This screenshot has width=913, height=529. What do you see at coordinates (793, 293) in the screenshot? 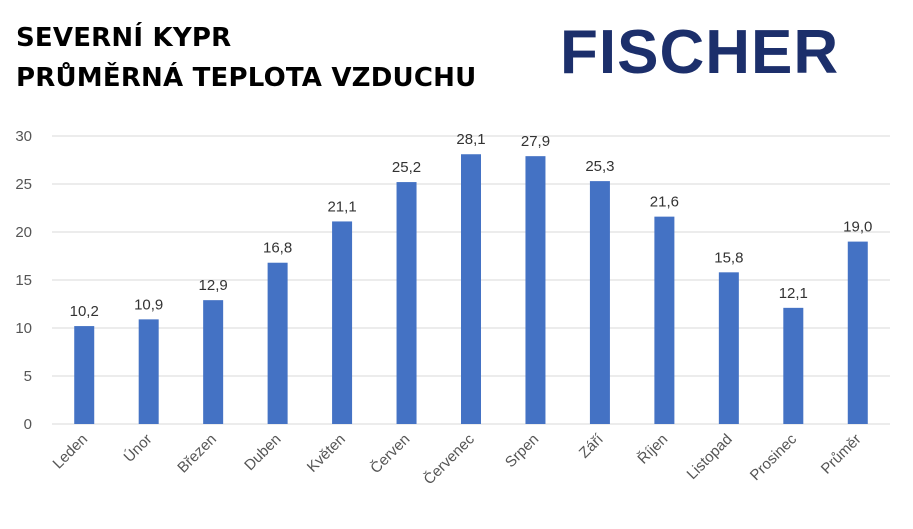
I see `data-label: 12,1` at bounding box center [793, 293].